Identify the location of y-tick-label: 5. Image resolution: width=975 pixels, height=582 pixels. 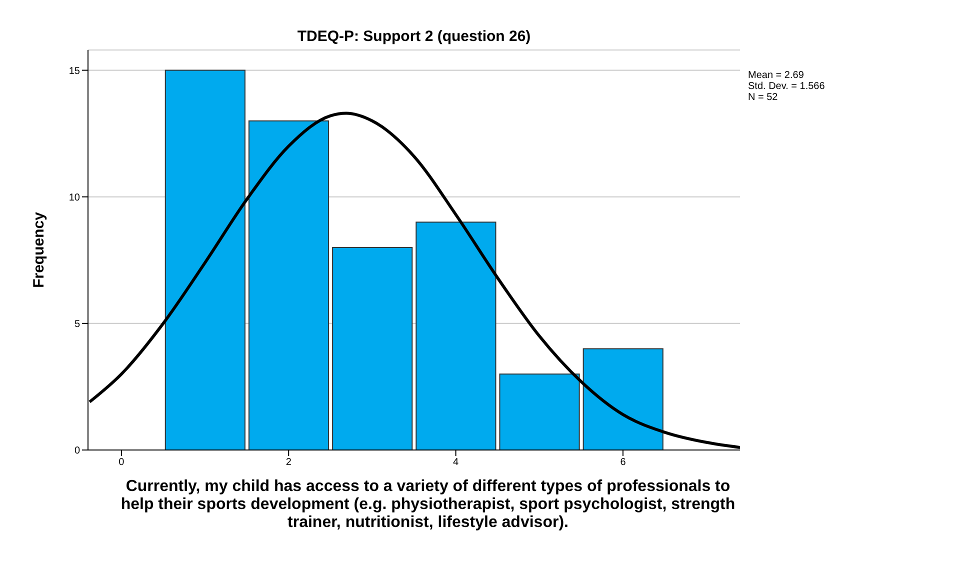
(77, 324).